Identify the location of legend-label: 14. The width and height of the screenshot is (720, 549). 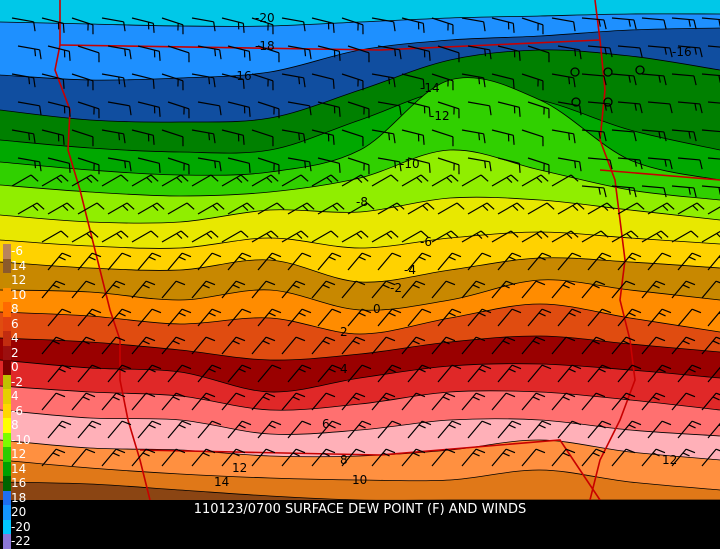
(19, 265).